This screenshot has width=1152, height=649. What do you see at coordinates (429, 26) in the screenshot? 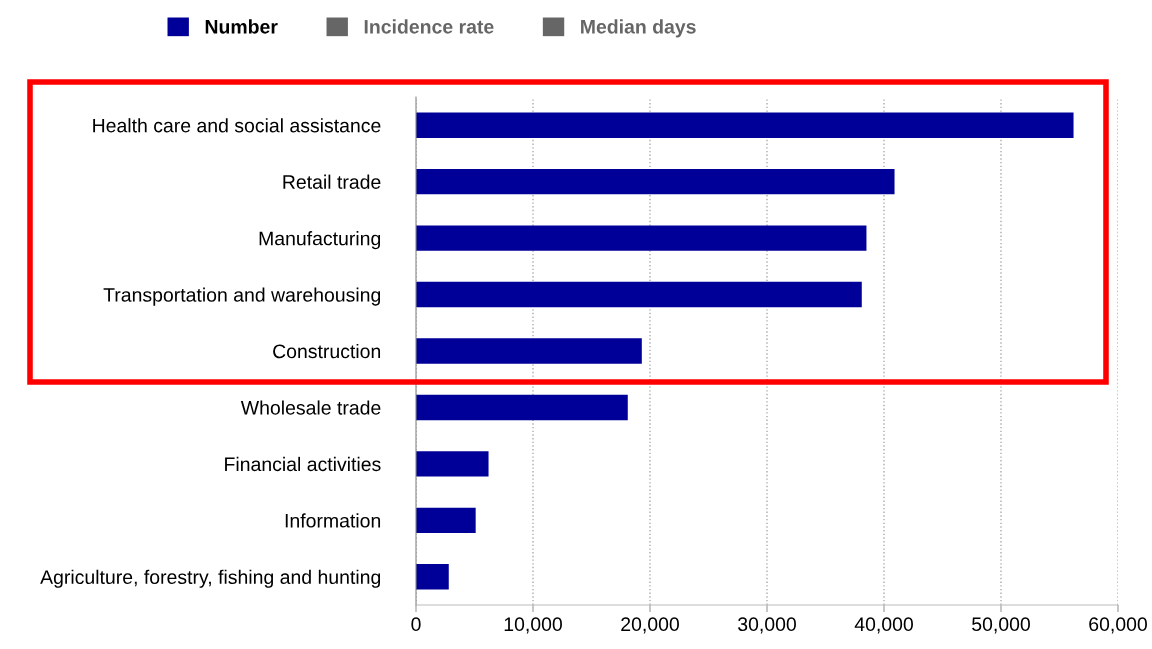
I see `legend-label: Incidence rate` at bounding box center [429, 26].